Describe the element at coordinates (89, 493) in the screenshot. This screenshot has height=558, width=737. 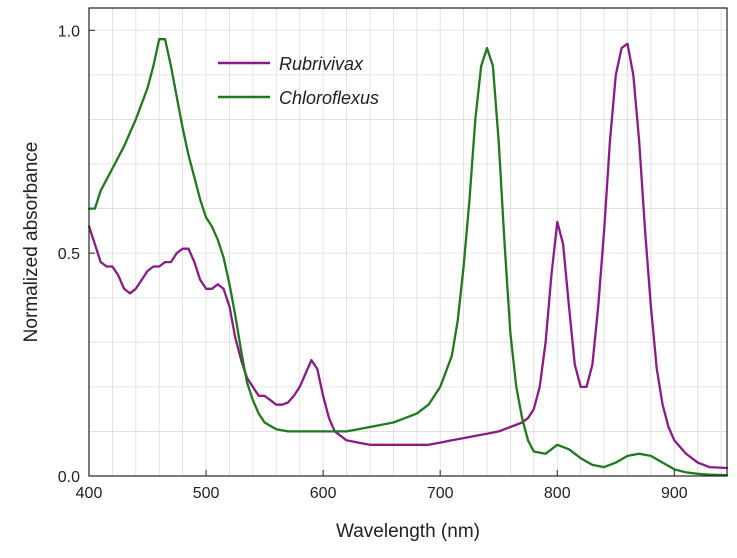
I see `x-tick-label: 400` at that location.